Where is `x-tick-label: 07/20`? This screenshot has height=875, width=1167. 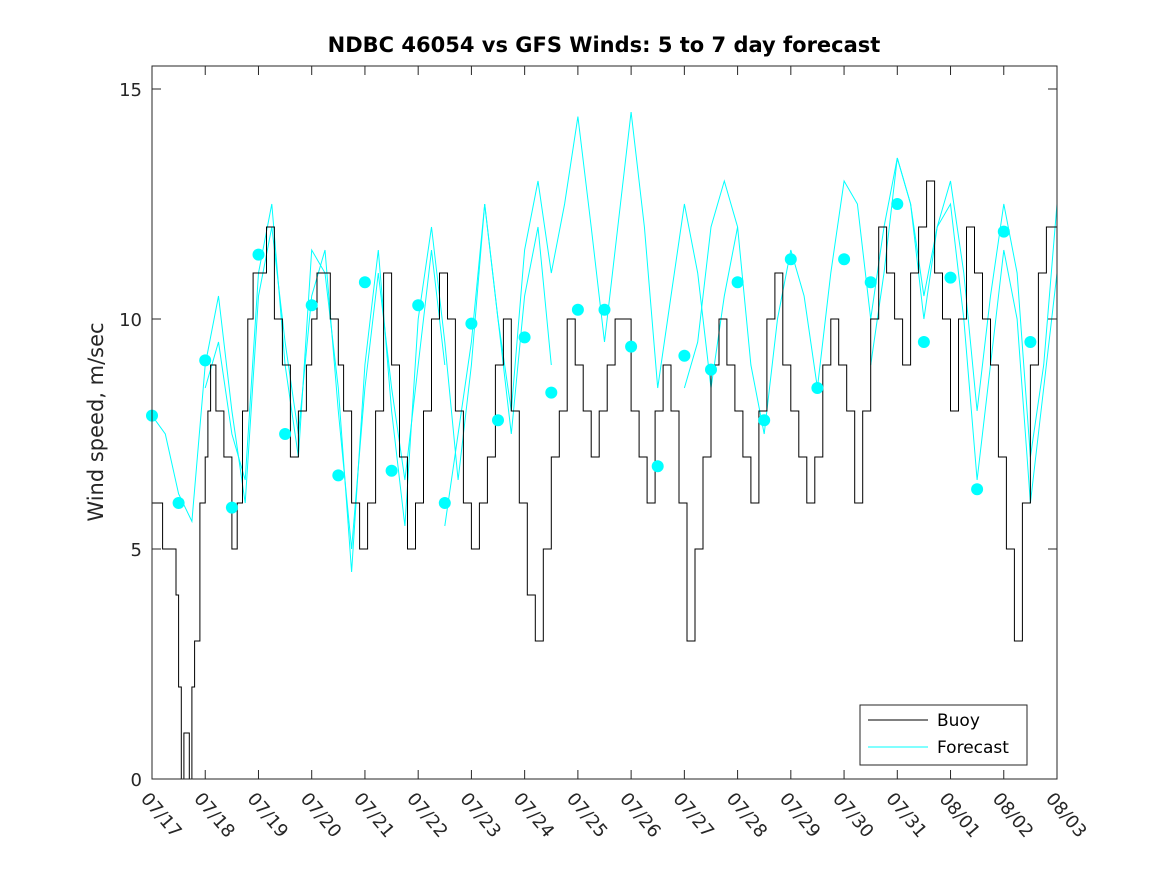
x-tick-label: 07/20 is located at coordinates (320, 815).